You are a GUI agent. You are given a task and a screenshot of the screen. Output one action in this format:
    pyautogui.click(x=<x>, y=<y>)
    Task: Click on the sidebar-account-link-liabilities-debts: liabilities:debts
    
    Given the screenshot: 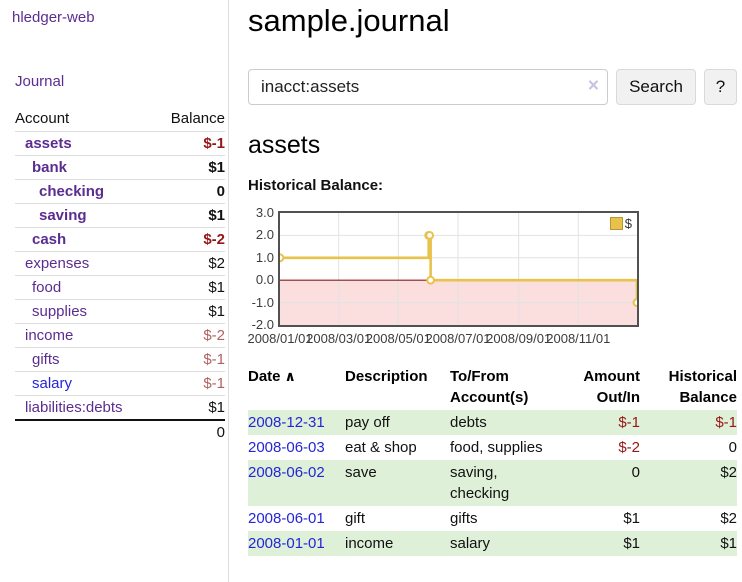 What is the action you would take?
    pyautogui.click(x=74, y=407)
    